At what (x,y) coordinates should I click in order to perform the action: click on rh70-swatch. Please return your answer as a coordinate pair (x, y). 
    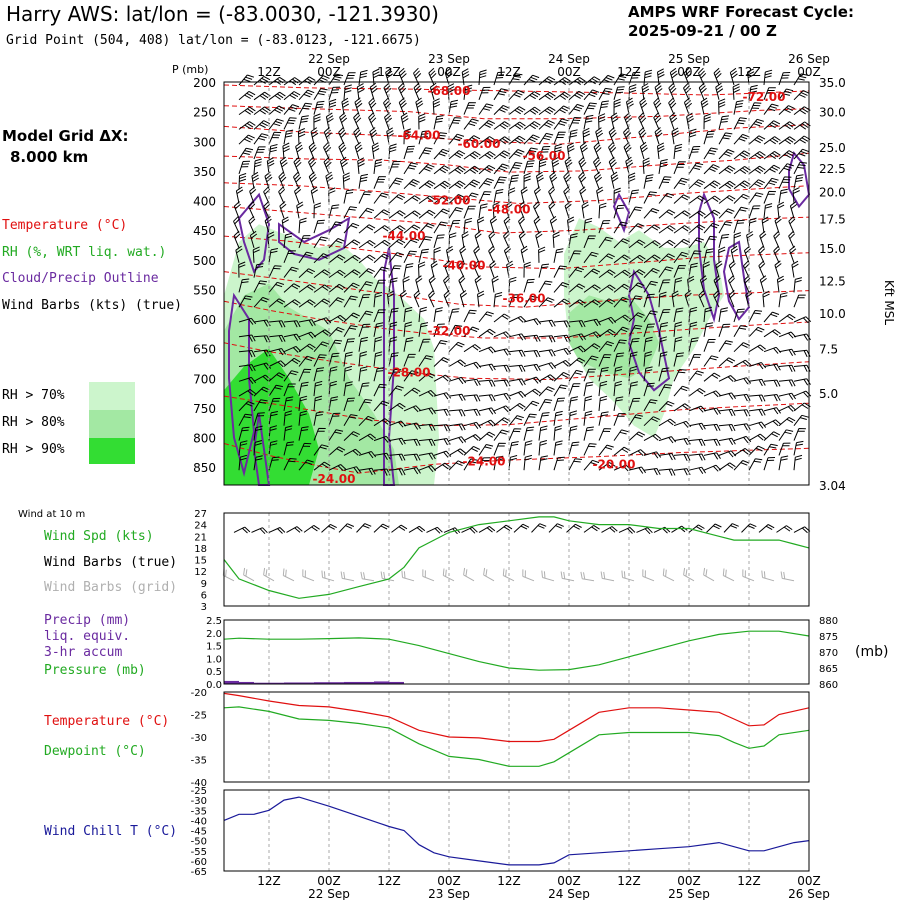
    Looking at the image, I should click on (112, 396).